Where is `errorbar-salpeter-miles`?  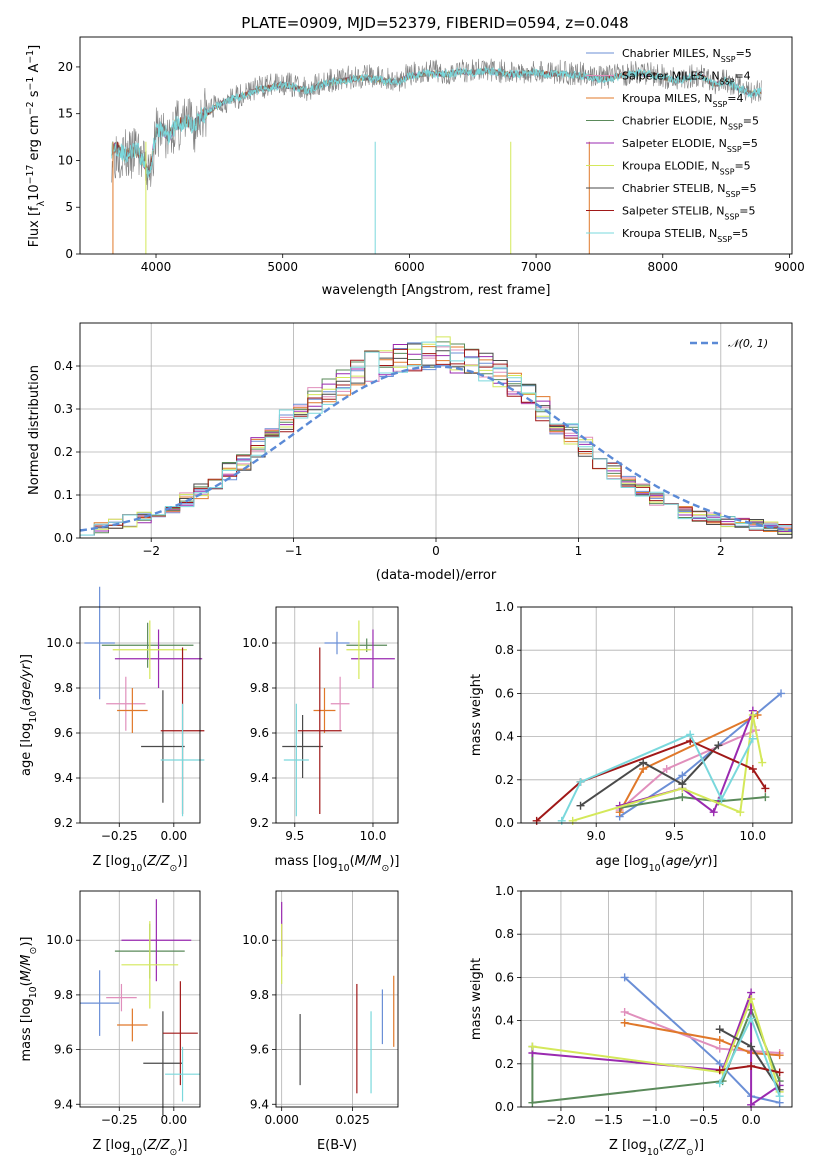
errorbar-salpeter-miles is located at coordinates (126, 703).